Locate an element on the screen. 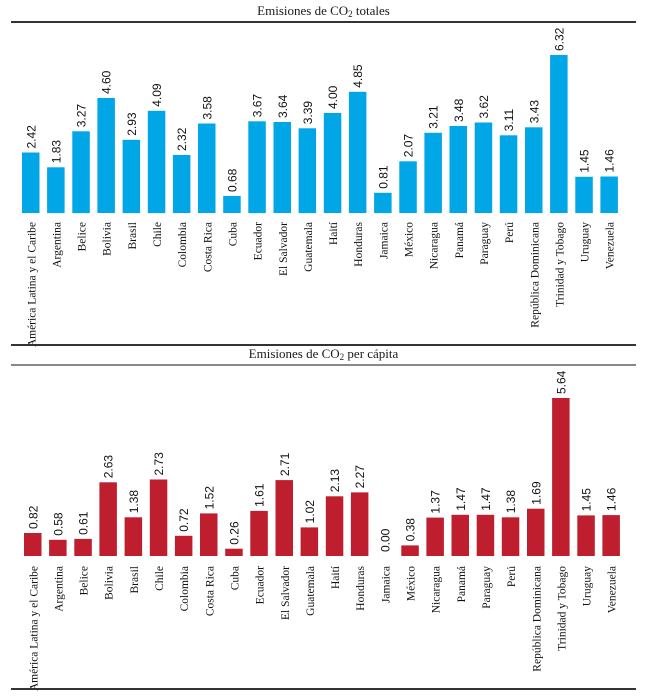 This screenshot has height=700, width=667. category-label: República Dominicana is located at coordinates (537, 619).